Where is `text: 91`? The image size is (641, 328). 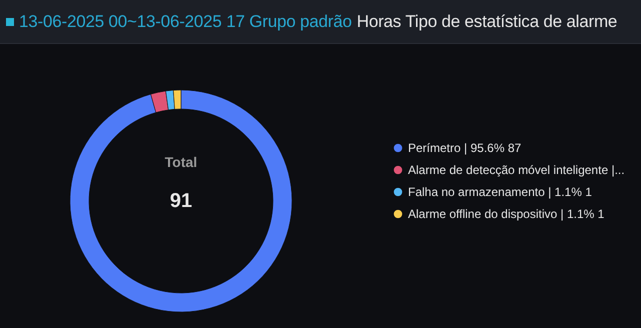
text: 91 is located at coordinates (181, 201).